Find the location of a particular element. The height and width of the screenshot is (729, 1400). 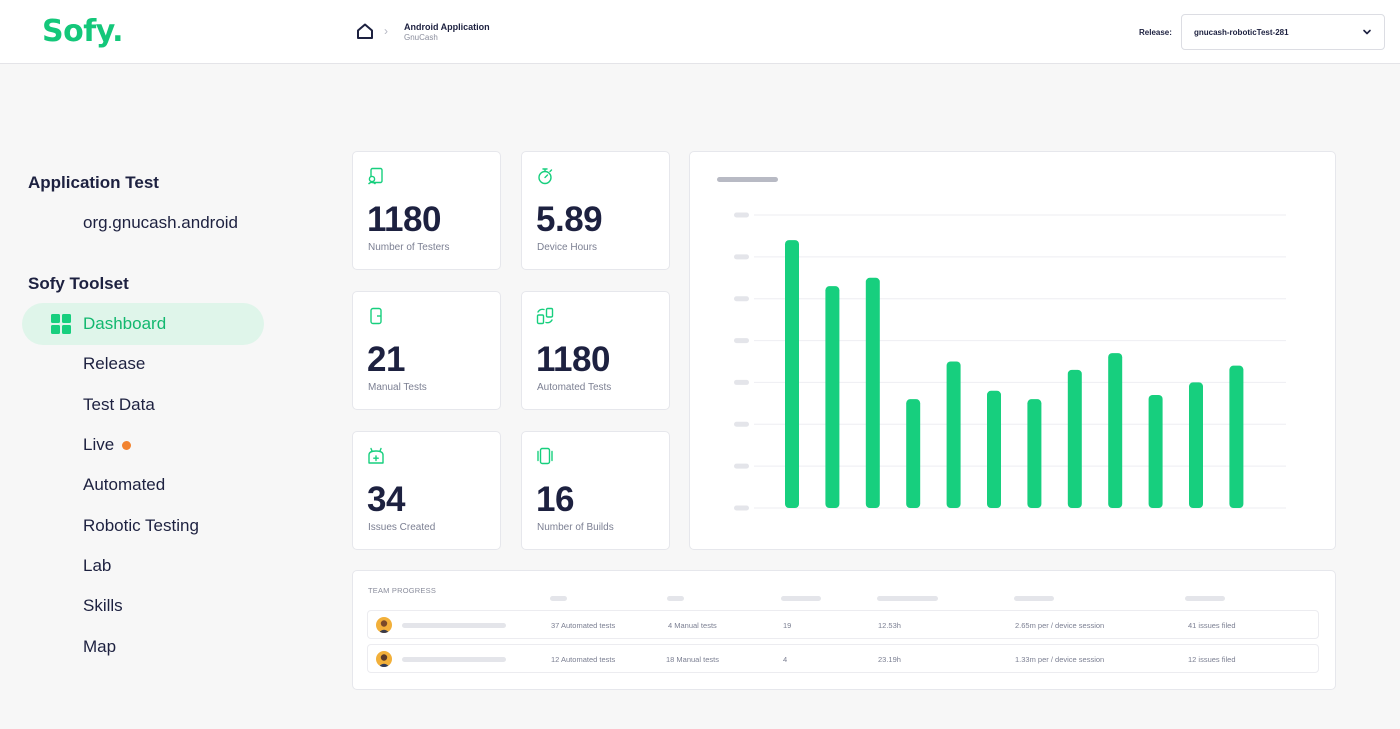

stat-value: 34 is located at coordinates (386, 499).